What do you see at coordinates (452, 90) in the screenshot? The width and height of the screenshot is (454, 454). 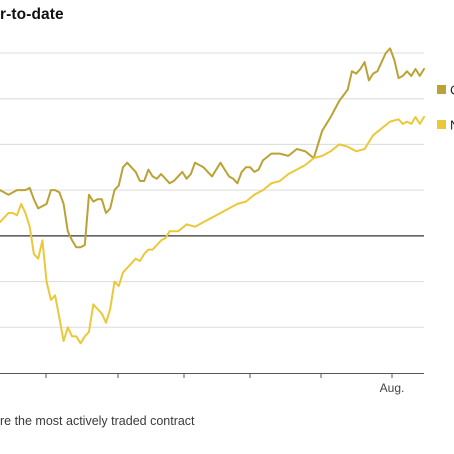 I see `legend-label: C` at bounding box center [452, 90].